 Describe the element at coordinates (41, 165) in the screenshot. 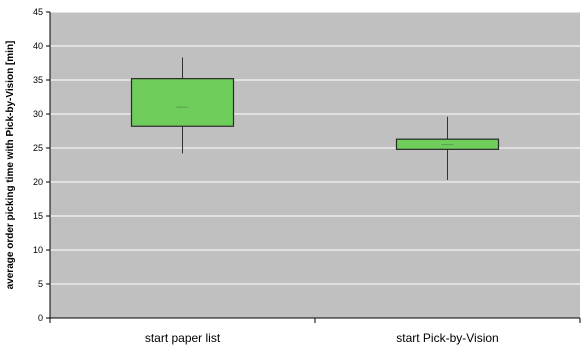

I see `y-axis-ticks: 0 5 10 15 20 25 30 35 40 45` at that location.